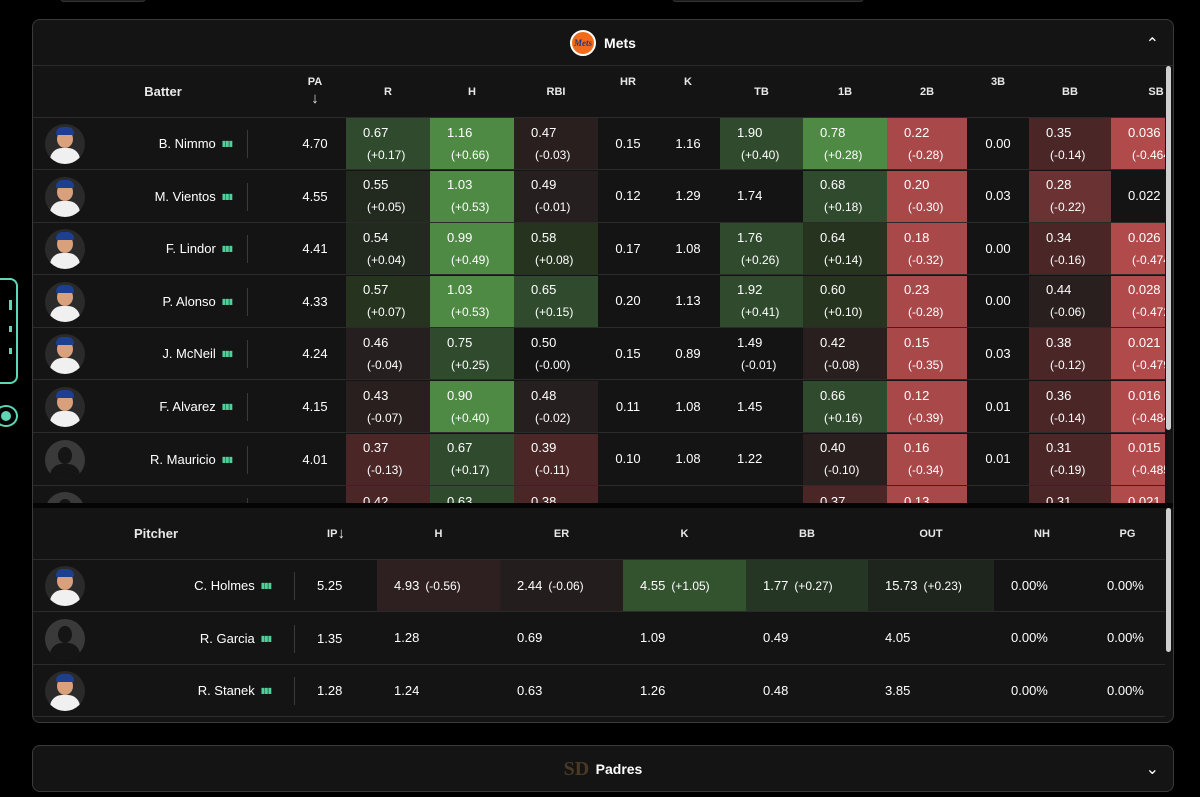  What do you see at coordinates (927, 301) in the screenshot?
I see `stat-cell-2b: 0.23 (-0.28)` at bounding box center [927, 301].